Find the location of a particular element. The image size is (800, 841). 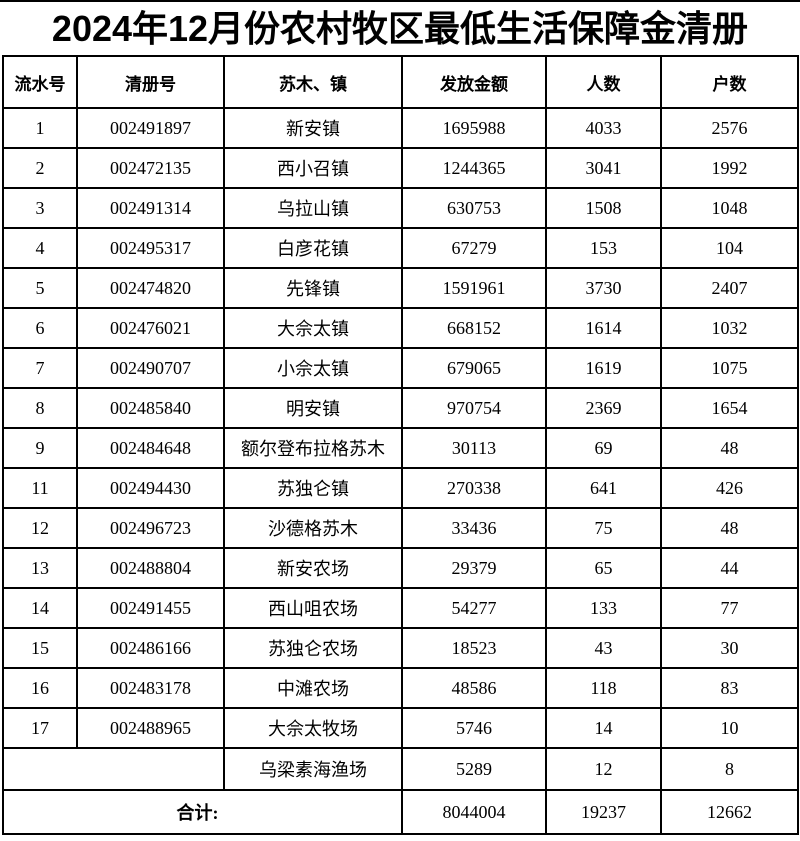

town-cell: 沙德格苏木 is located at coordinates (313, 528).